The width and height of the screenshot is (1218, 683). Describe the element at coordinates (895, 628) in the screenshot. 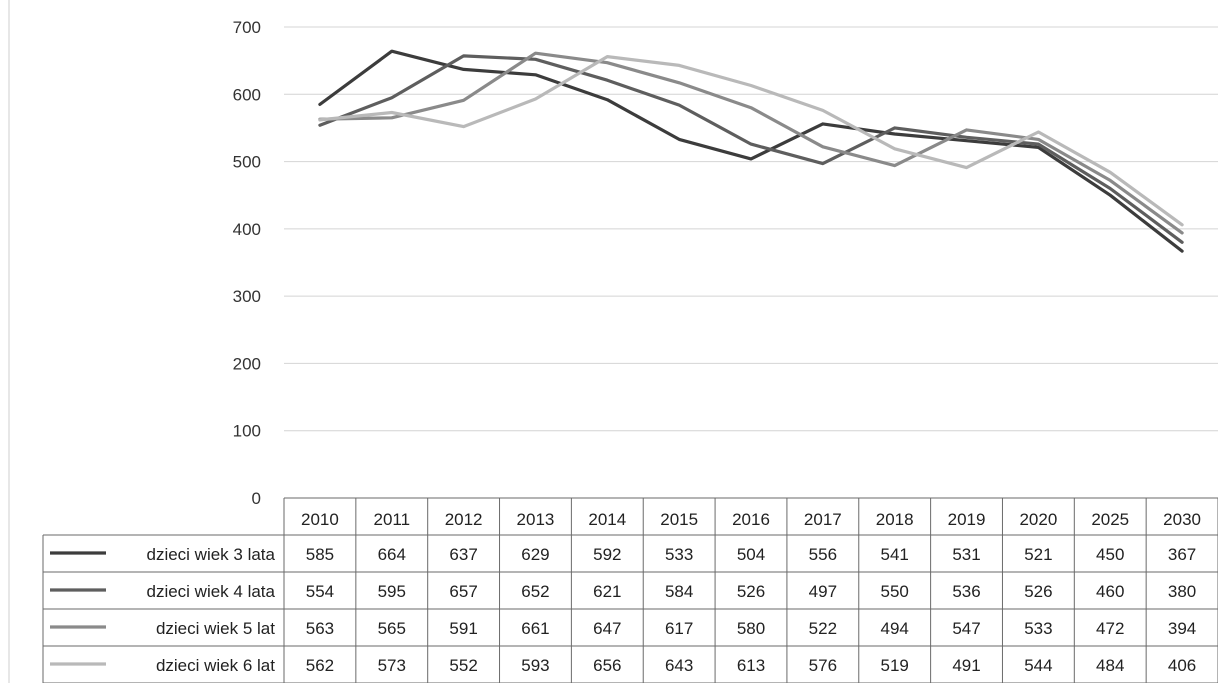

I see `data-value-label: 494` at that location.